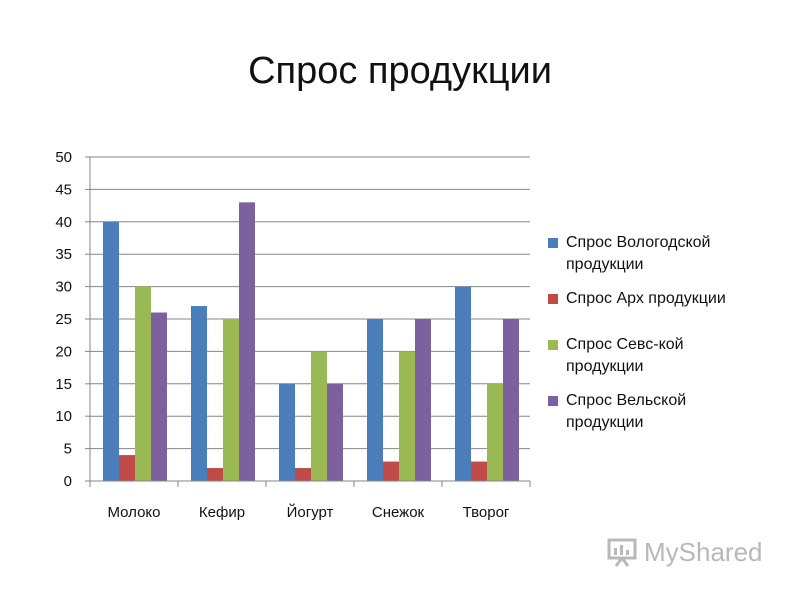 Image resolution: width=800 pixels, height=600 pixels. Describe the element at coordinates (668, 356) in the screenshot. I see `legend-item-sevs: Спрос Севс-кой продукции` at that location.